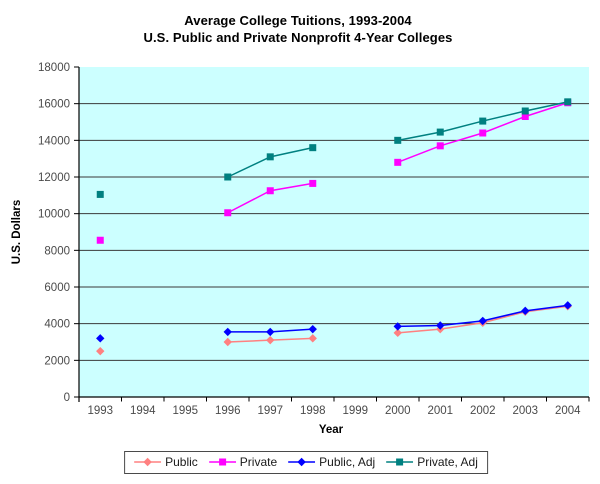 The height and width of the screenshot is (484, 600). Describe the element at coordinates (57, 325) in the screenshot. I see `y-tick-label: 4000` at that location.